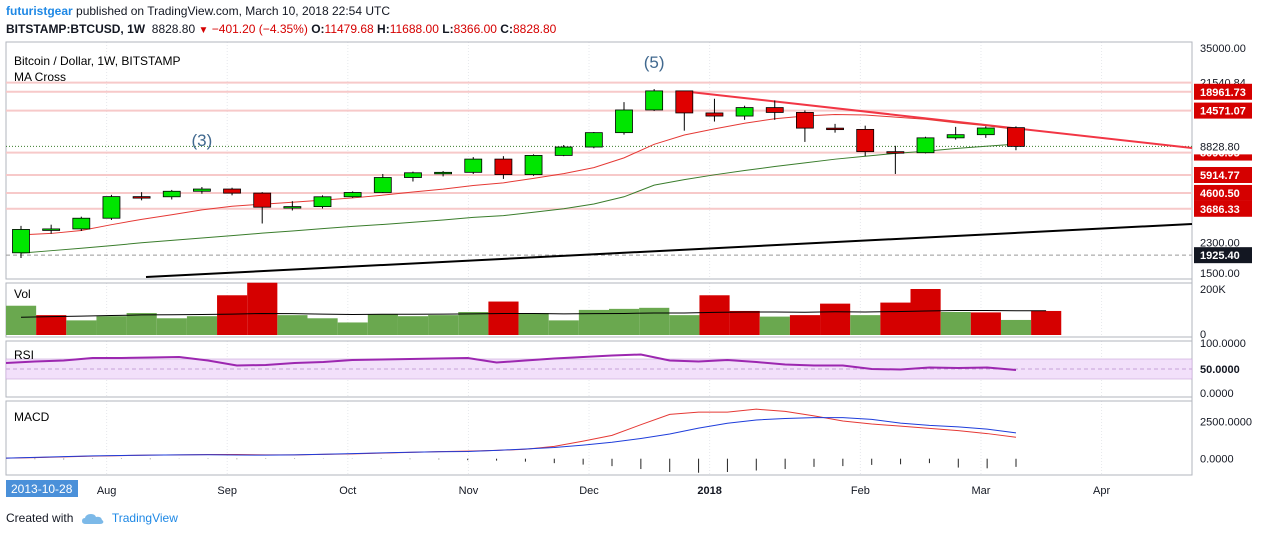 Image resolution: width=1268 pixels, height=536 pixels. I want to click on last-price: 8828.80, so click(173, 29).